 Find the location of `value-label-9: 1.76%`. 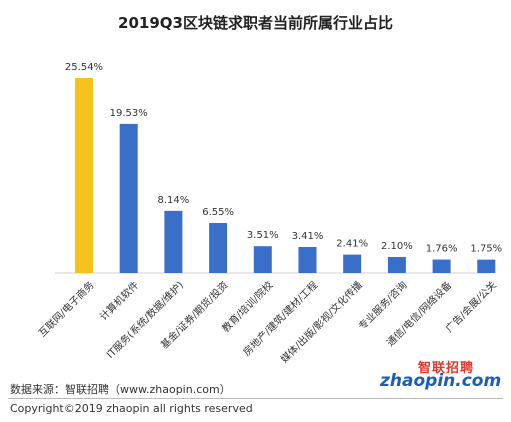

value-label-9: 1.76% is located at coordinates (442, 249).